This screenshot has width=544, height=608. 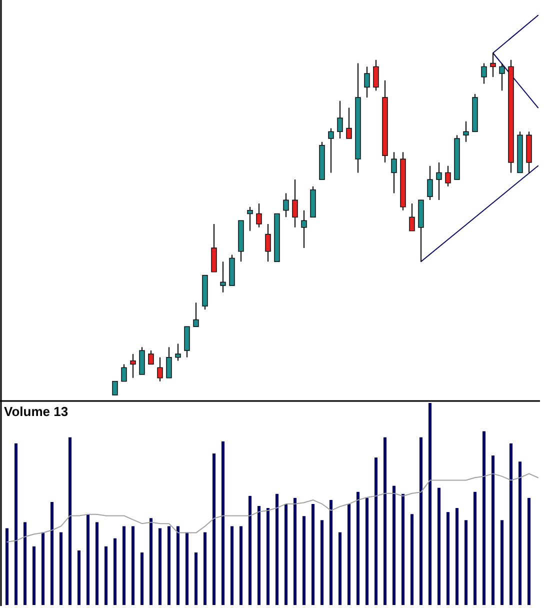 I want to click on chart-title: Volume 13, so click(x=36, y=411).